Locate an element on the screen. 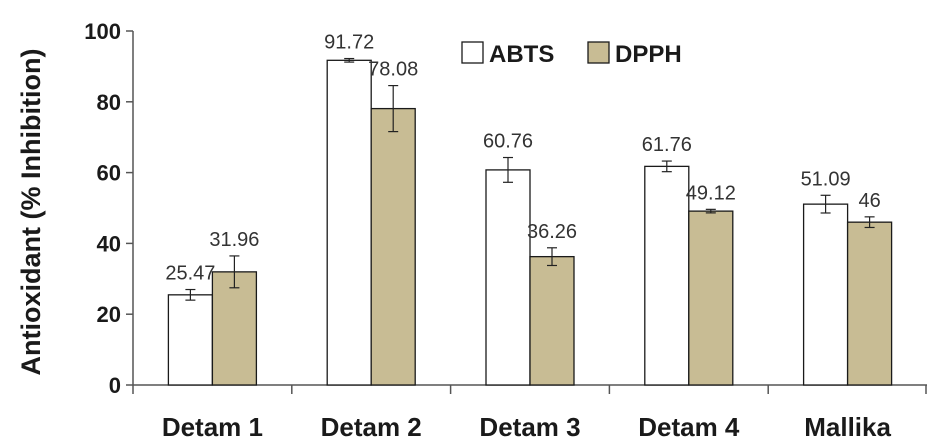 This screenshot has width=927, height=448. y-tick-label: 80 is located at coordinates (109, 102).